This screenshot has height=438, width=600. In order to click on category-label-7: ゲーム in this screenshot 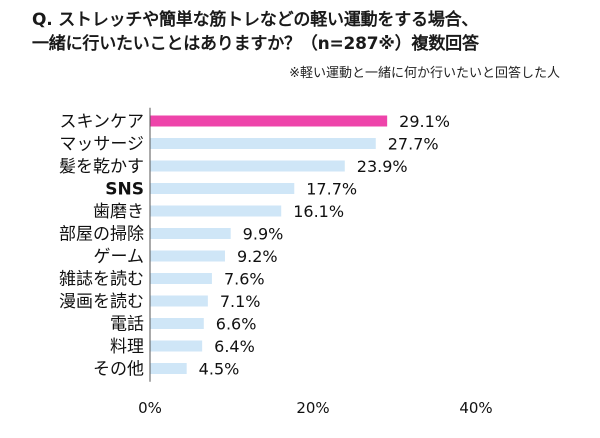, I will do `click(119, 257)`.